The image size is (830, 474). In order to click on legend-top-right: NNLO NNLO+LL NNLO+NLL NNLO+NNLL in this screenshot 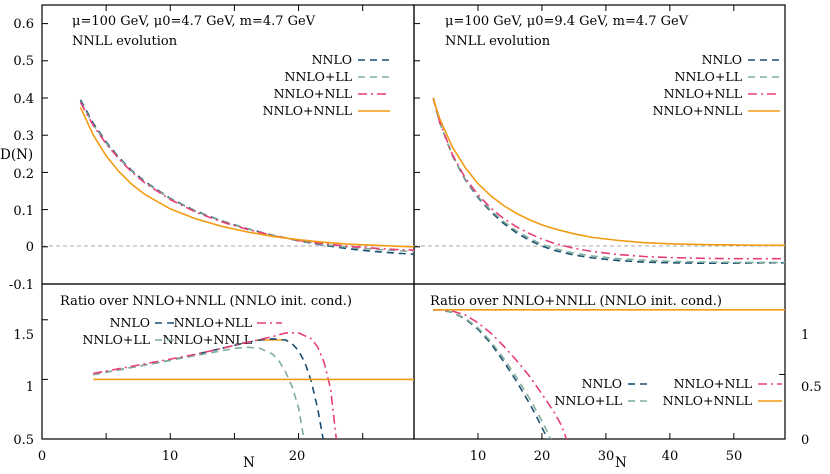, I will do `click(716, 85)`.